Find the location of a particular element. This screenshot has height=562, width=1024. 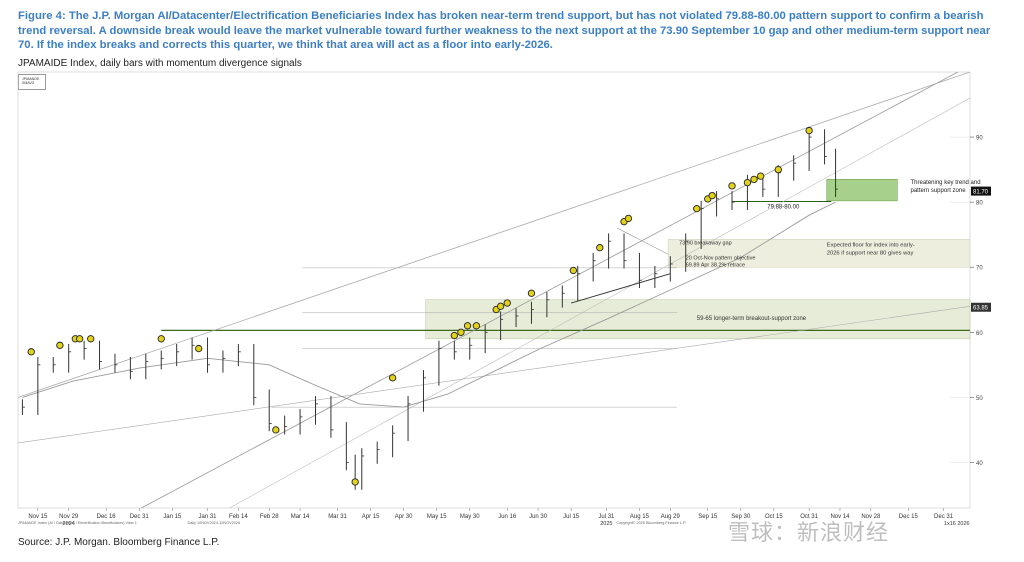

watermark: 雪球：新浪财经 is located at coordinates (809, 533).